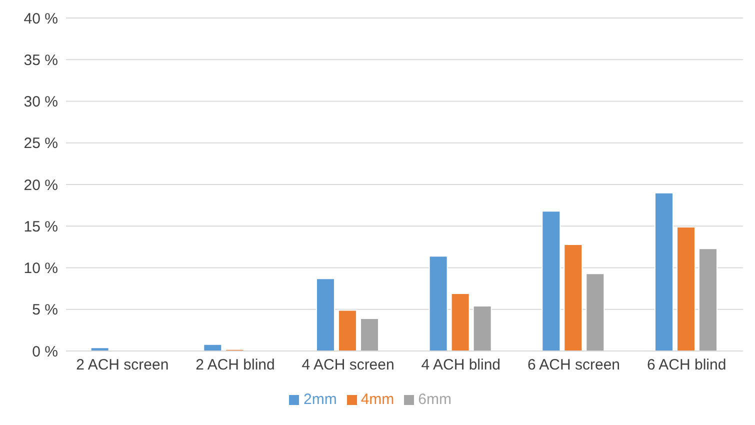  Describe the element at coordinates (41, 19) in the screenshot. I see `y-tick-label: 40 %` at that location.